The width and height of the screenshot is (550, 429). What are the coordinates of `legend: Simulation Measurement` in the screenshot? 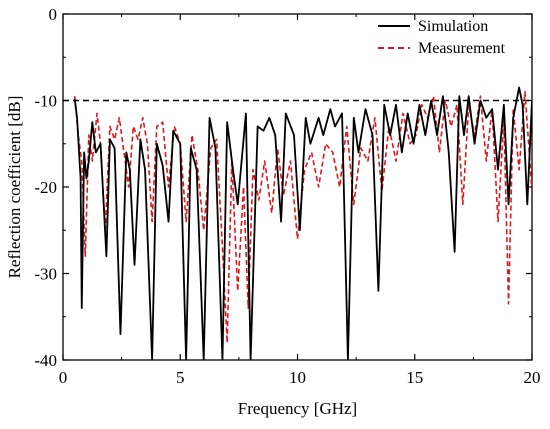 It's located at (442, 37).